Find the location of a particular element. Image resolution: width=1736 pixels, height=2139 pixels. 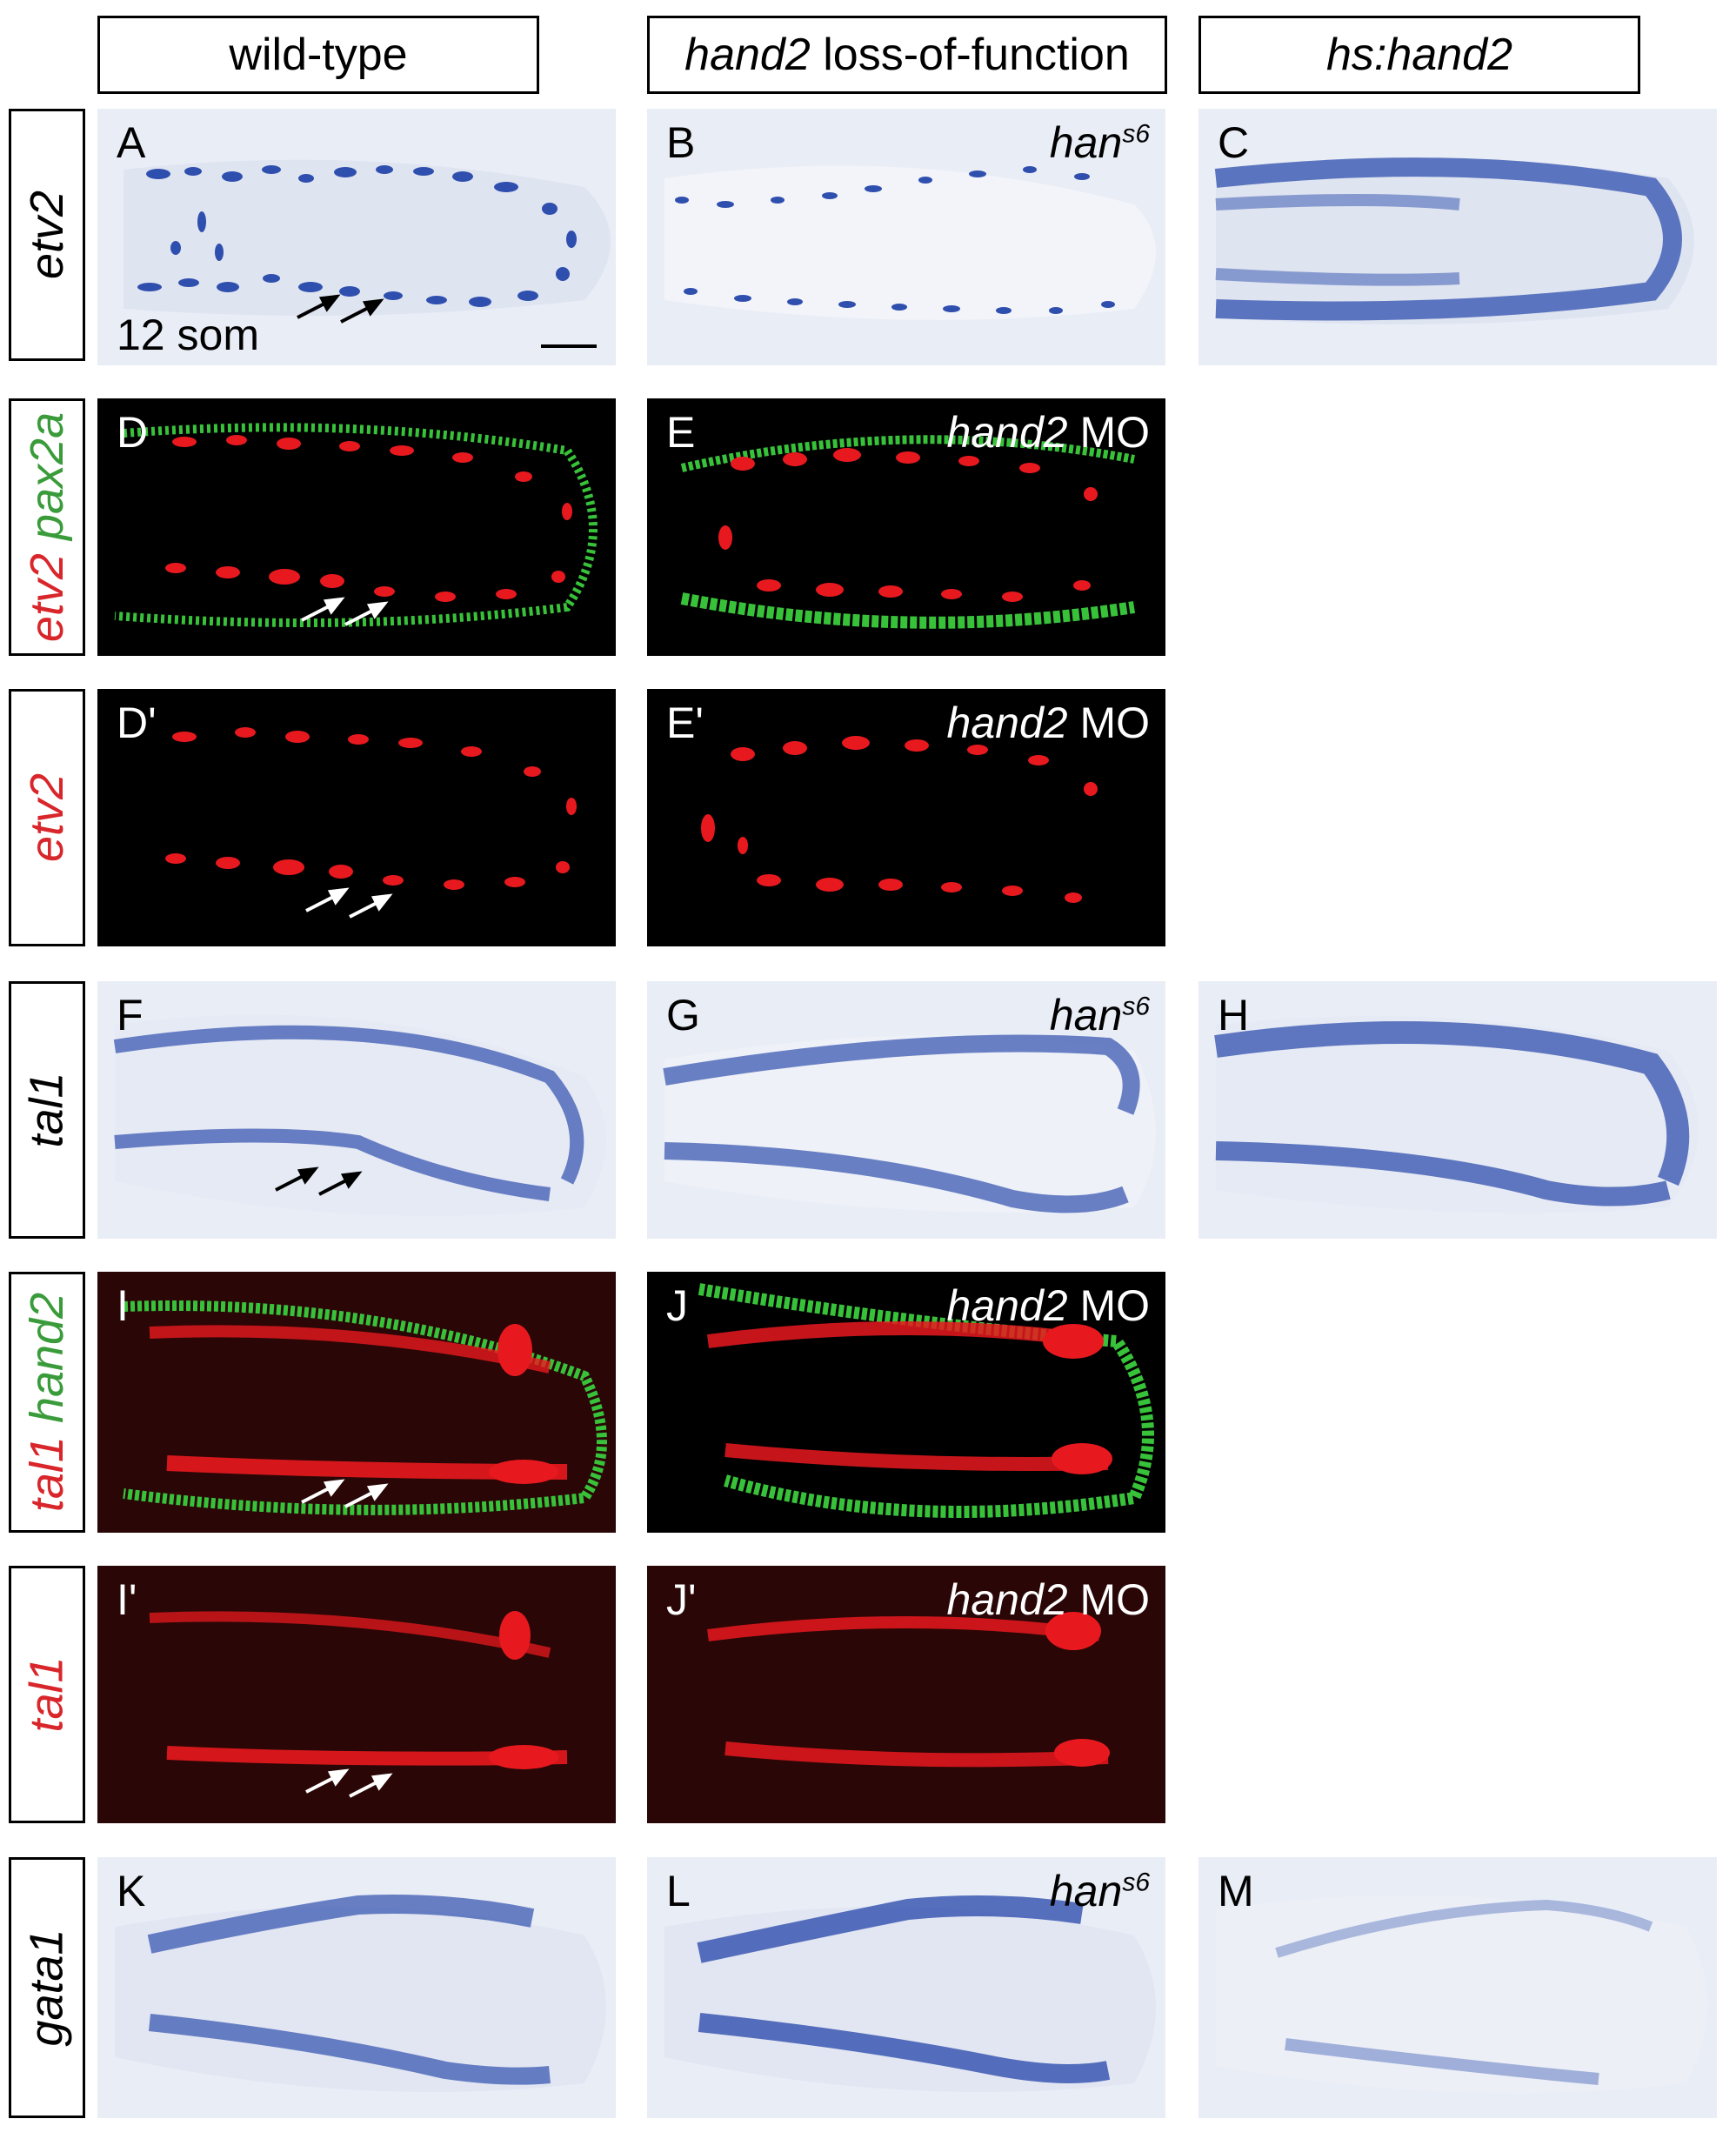

panel-label-a: A is located at coordinates (131, 142).